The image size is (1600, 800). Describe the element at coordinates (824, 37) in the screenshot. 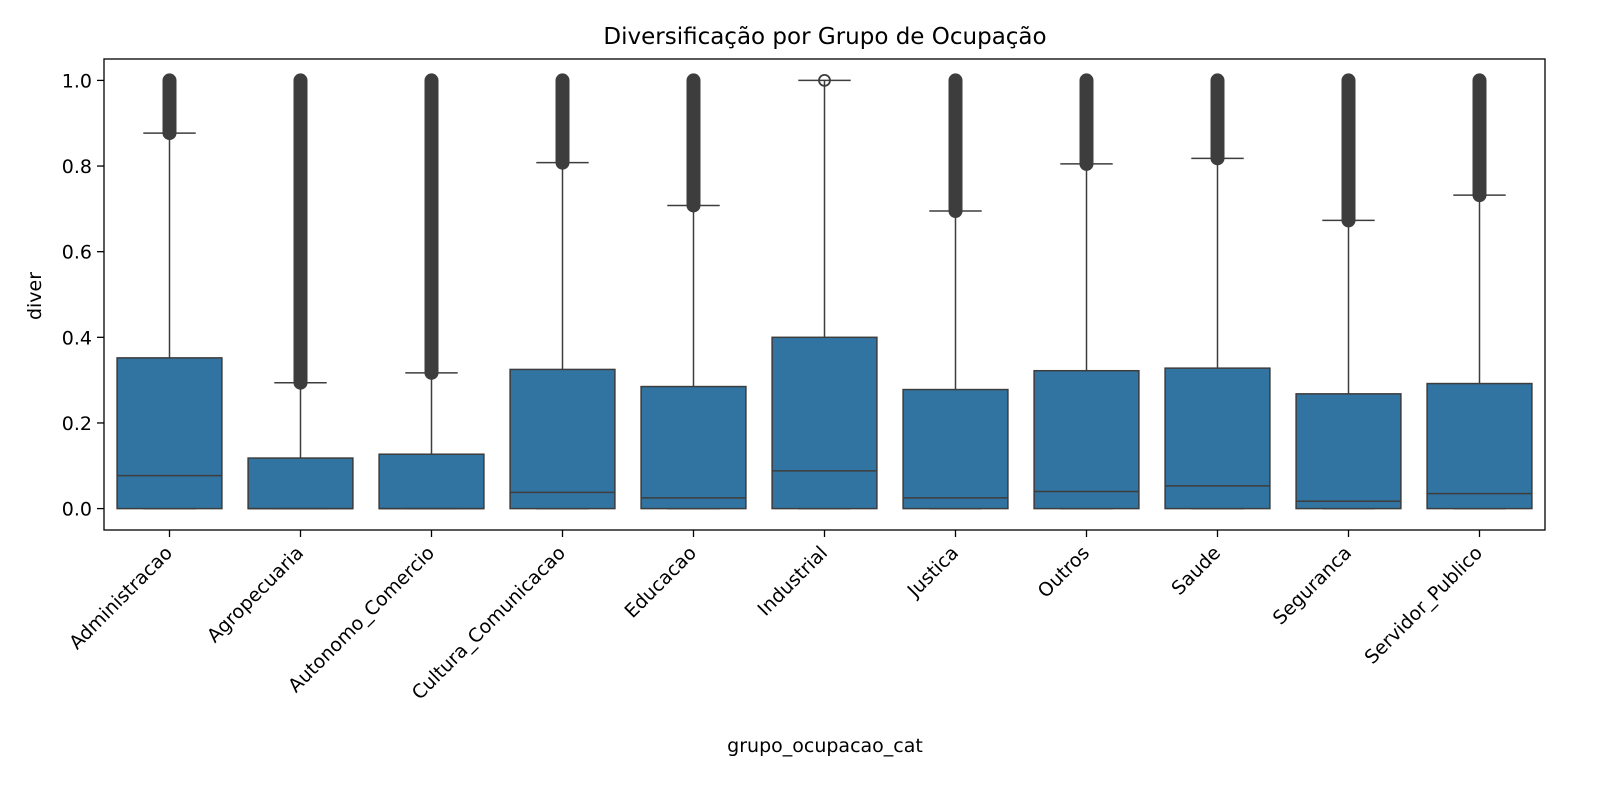

I see `chart-title: Diversificação por Grupo de Ocupação` at that location.